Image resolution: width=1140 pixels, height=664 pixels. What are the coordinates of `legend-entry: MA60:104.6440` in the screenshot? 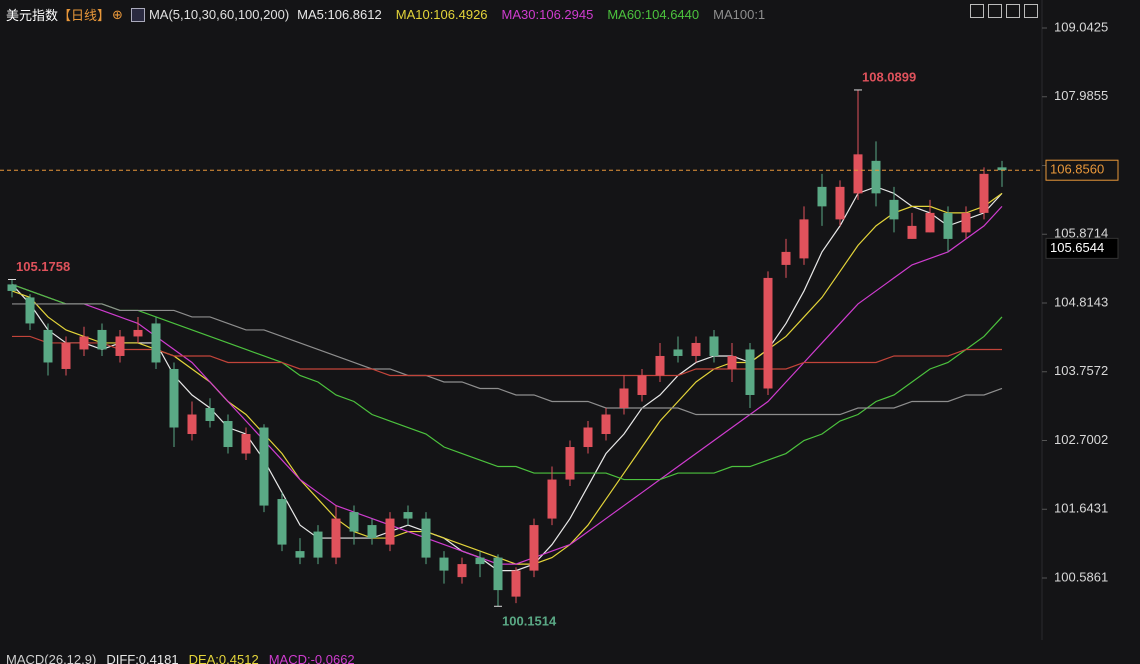 It's located at (653, 14).